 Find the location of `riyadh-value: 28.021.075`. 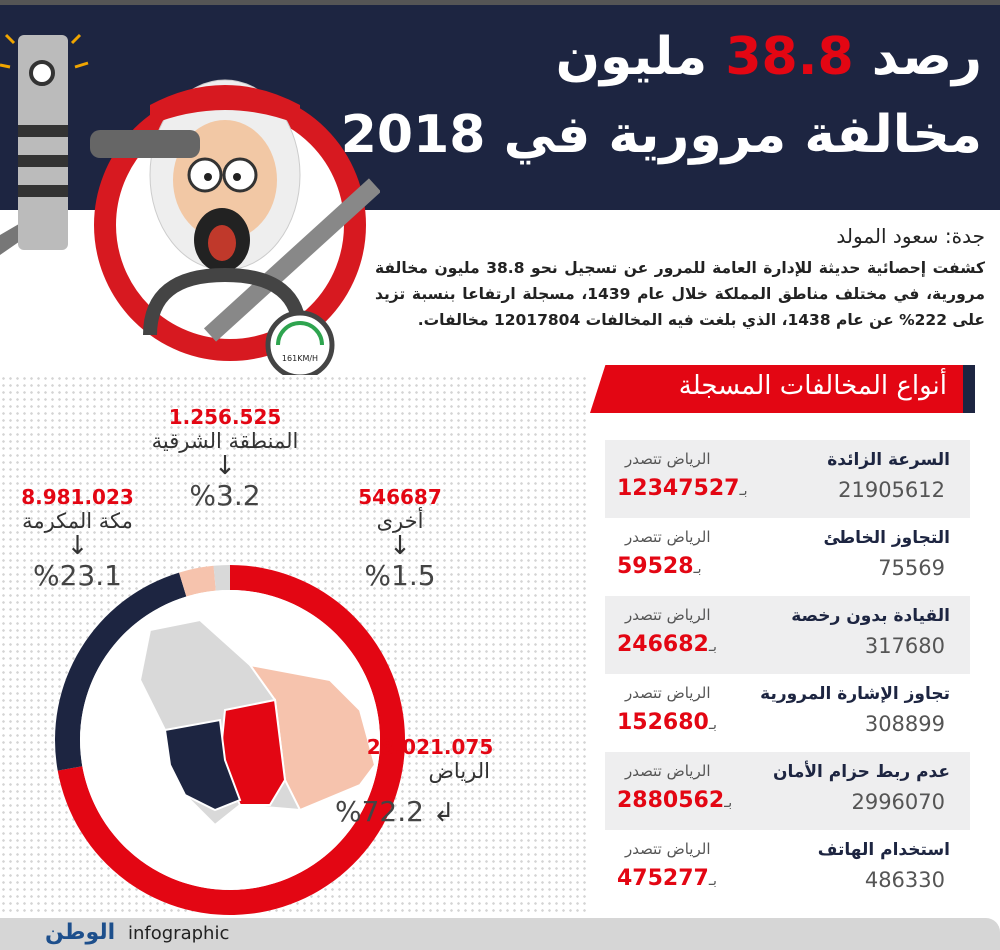

riyadh-value: 28.021.075 is located at coordinates (430, 747).